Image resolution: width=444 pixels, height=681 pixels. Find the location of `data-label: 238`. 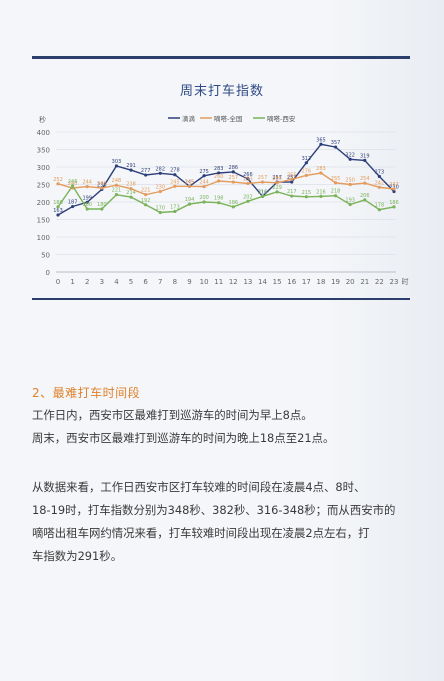

data-label: 238 is located at coordinates (131, 185).